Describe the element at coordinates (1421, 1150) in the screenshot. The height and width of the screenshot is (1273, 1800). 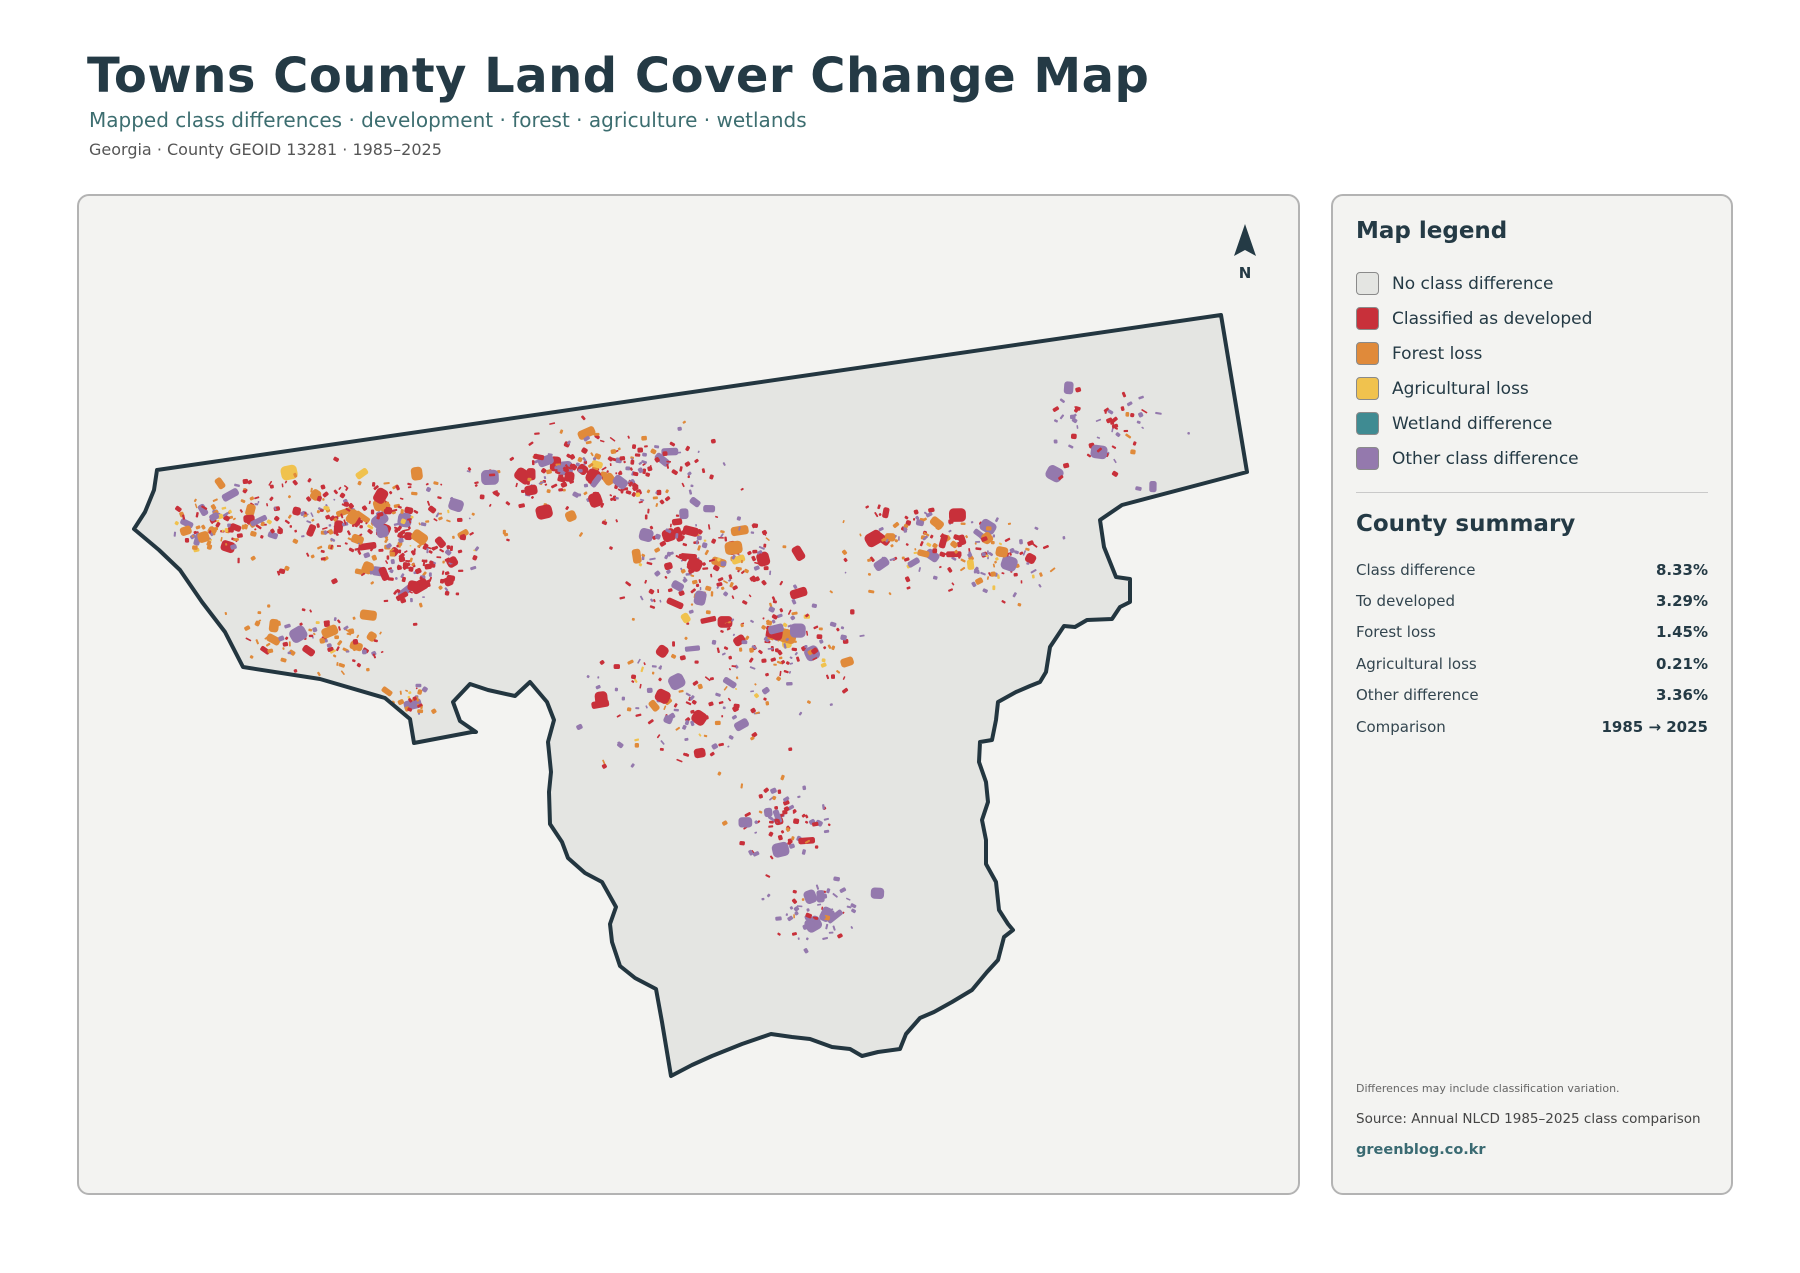
I see `credit-link: greenblog.co.kr` at that location.